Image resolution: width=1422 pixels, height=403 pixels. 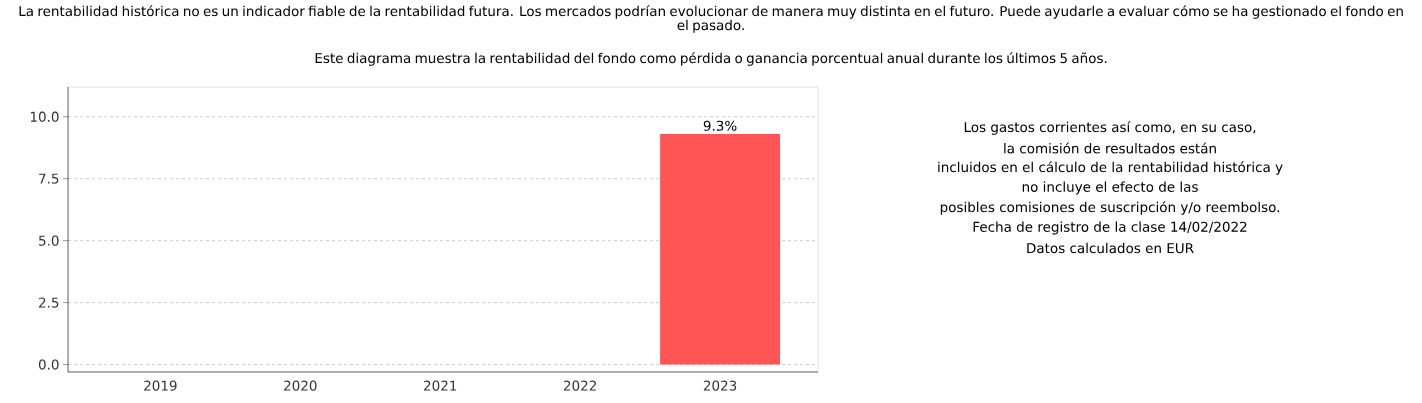 I want to click on x-tick-label: 2019, so click(x=160, y=385).